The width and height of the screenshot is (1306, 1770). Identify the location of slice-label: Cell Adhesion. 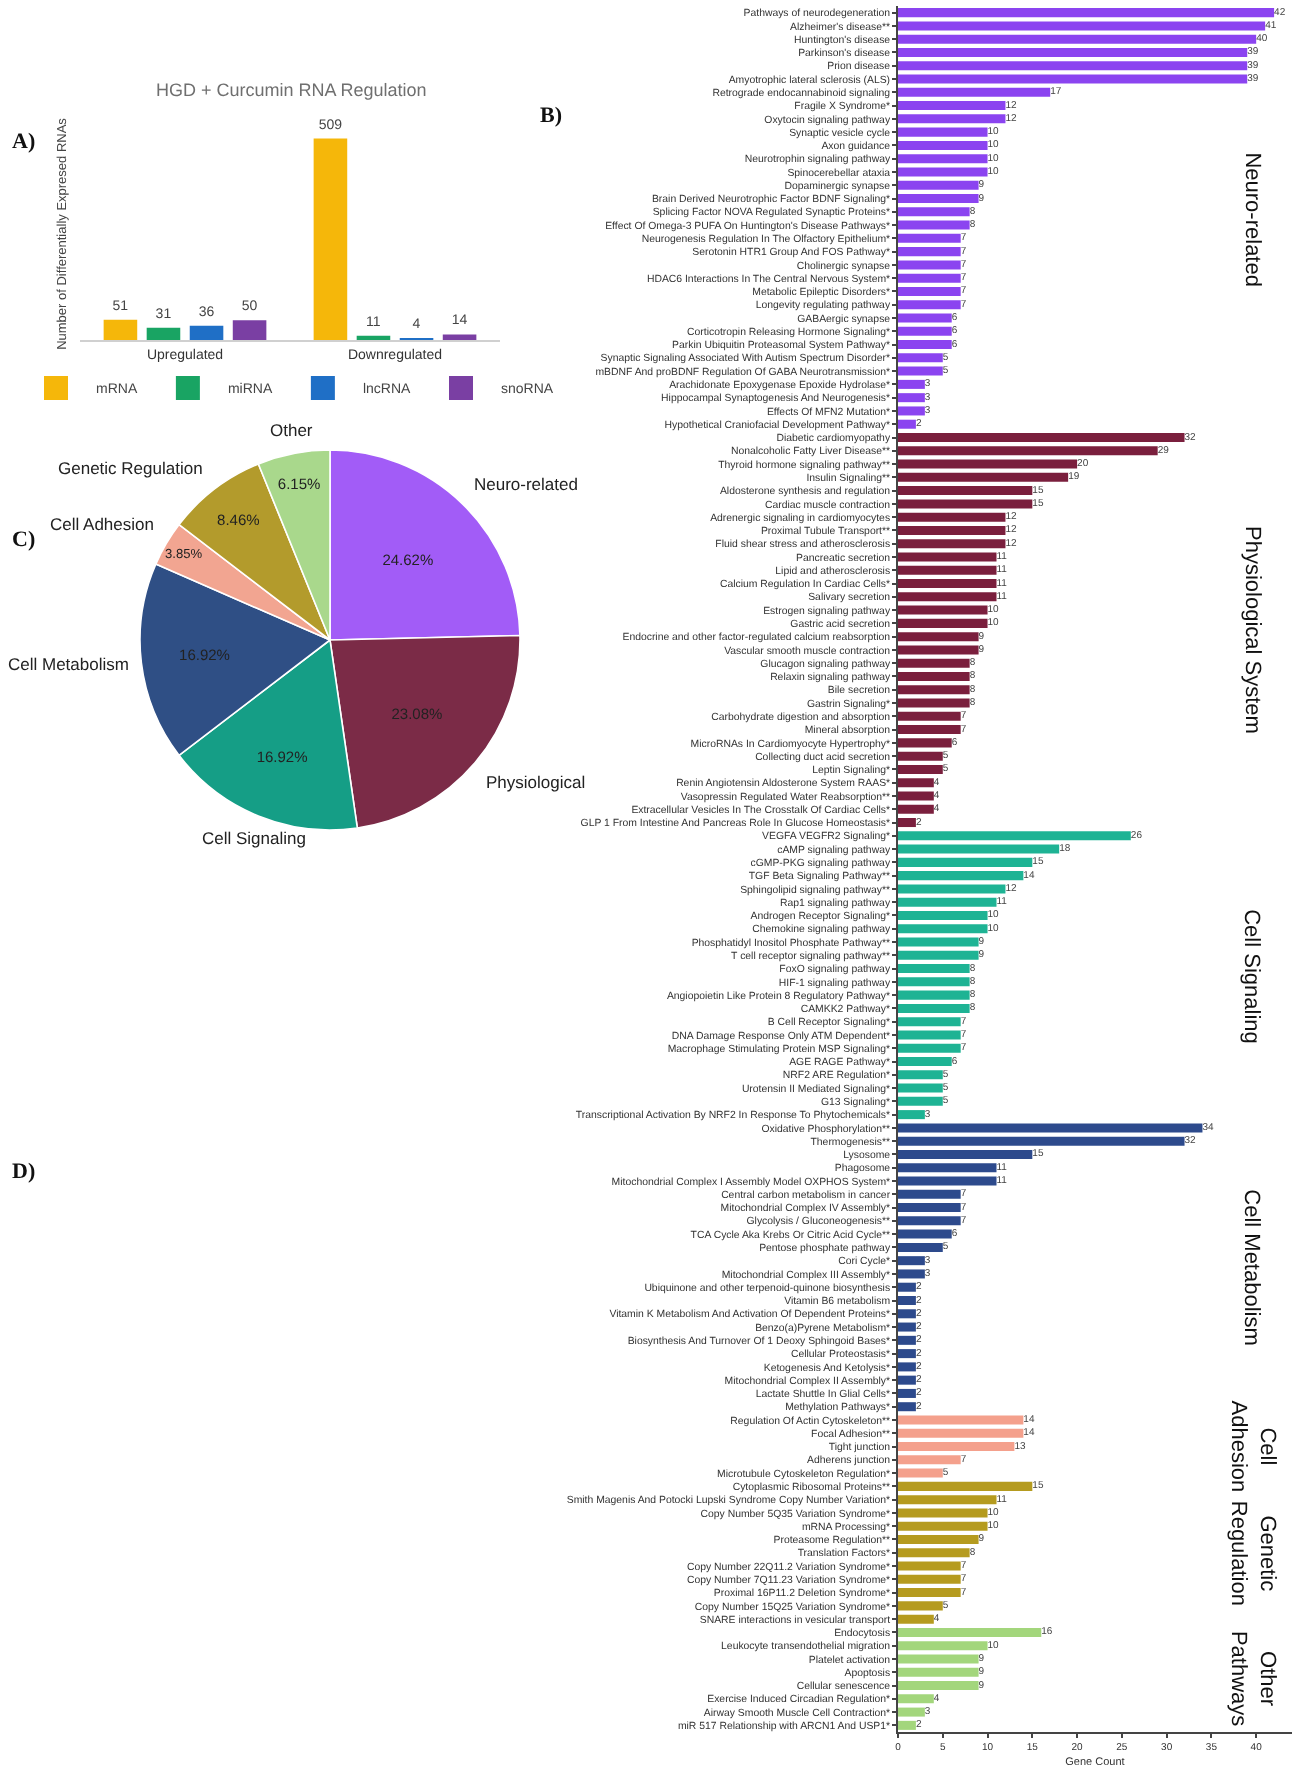
(102, 524).